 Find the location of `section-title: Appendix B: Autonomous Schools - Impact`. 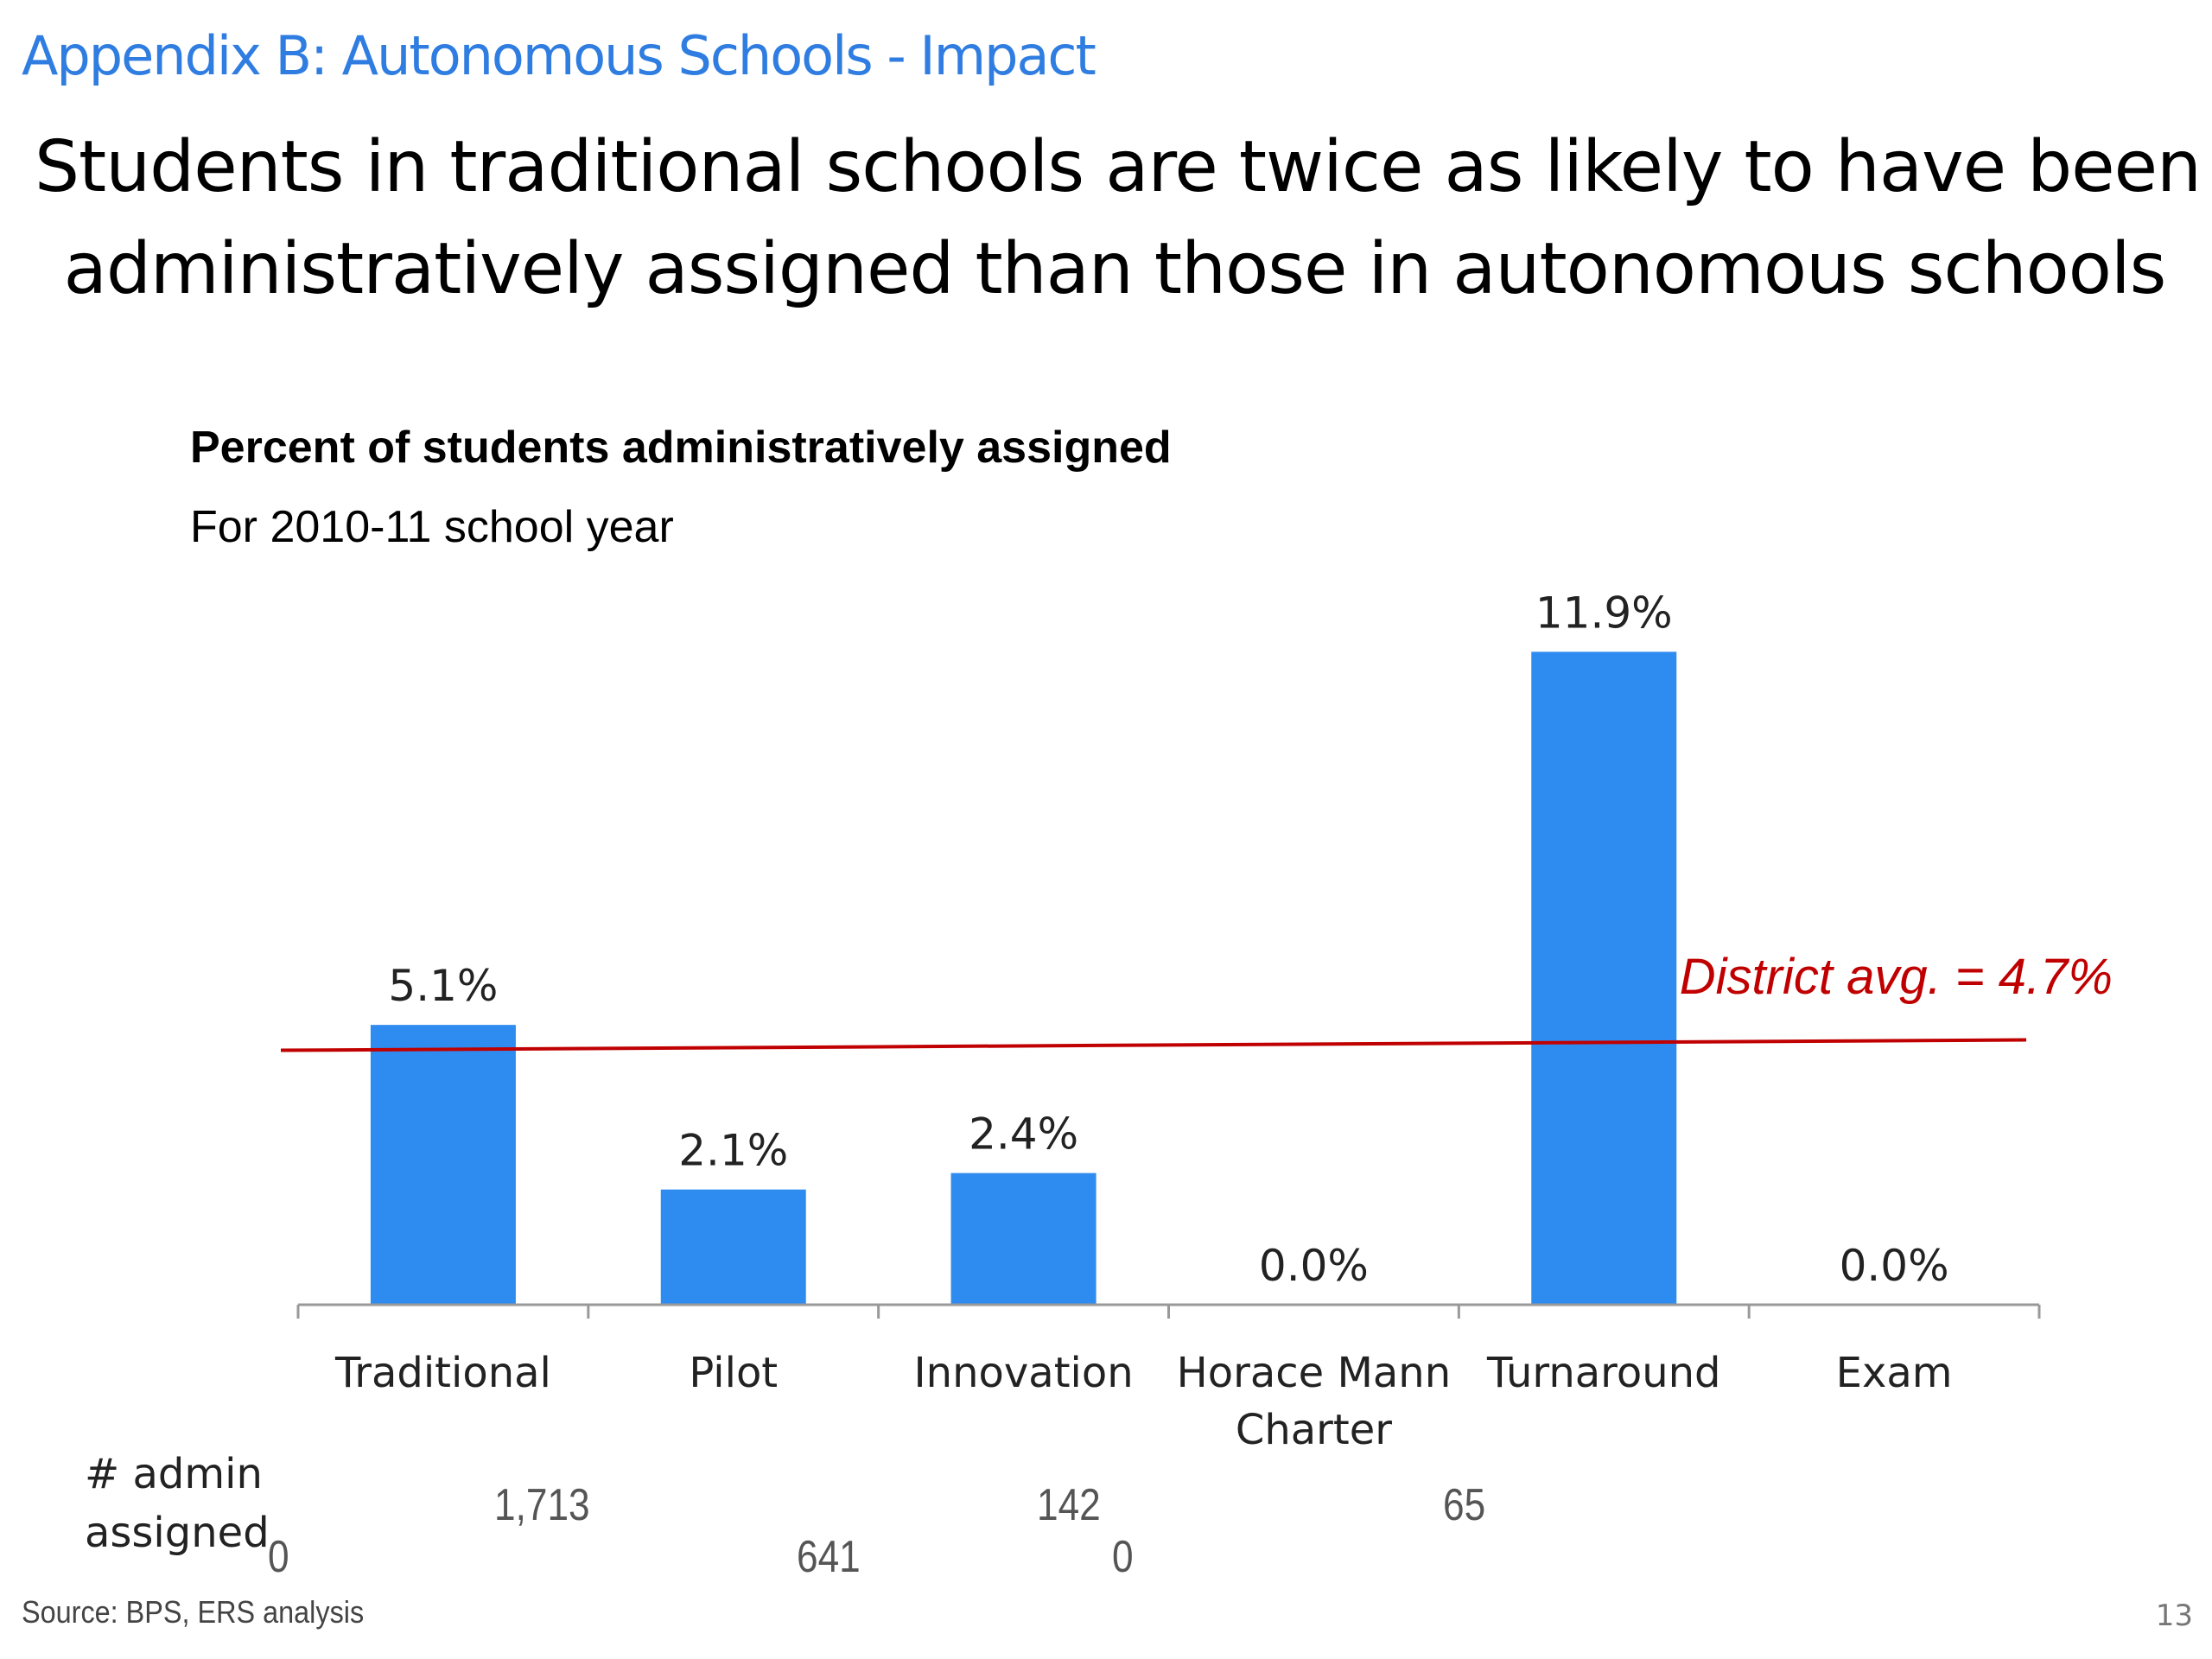

section-title: Appendix B: Autonomous Schools - Impact is located at coordinates (559, 55).